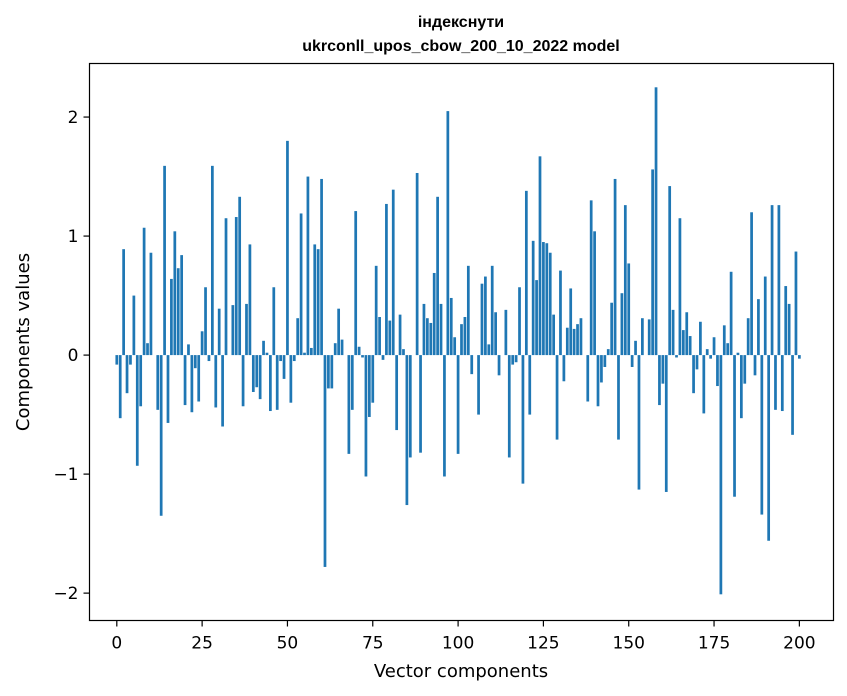 This screenshot has height=696, width=847. What do you see at coordinates (288, 644) in the screenshot?
I see `x-tick-label: 50` at bounding box center [288, 644].